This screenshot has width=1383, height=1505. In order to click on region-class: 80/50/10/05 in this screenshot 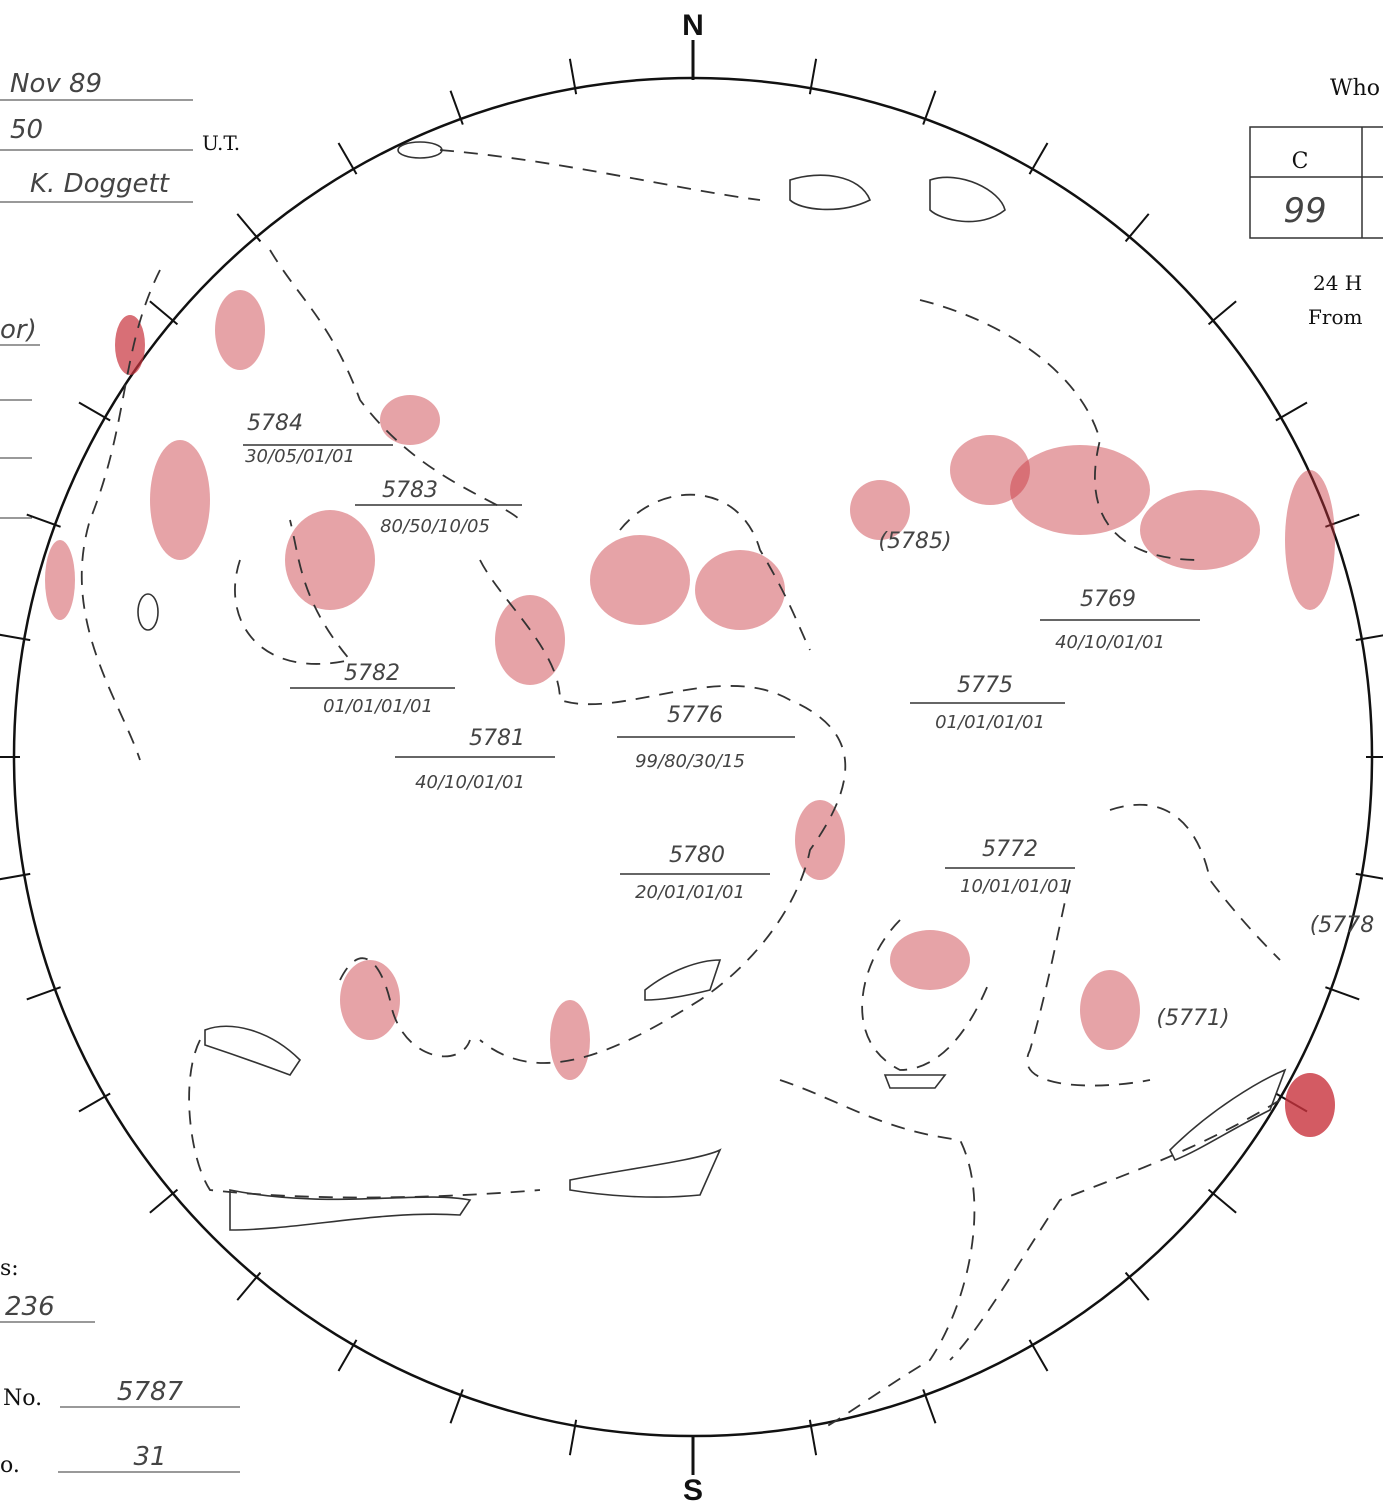, I will do `click(435, 526)`.